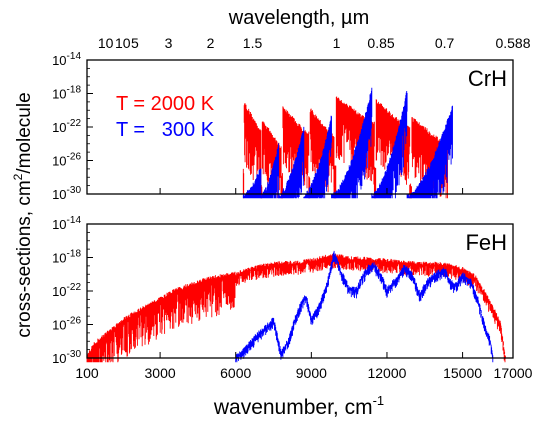 The height and width of the screenshot is (424, 550). What do you see at coordinates (235, 373) in the screenshot?
I see `x-tick-label: 6000` at bounding box center [235, 373].